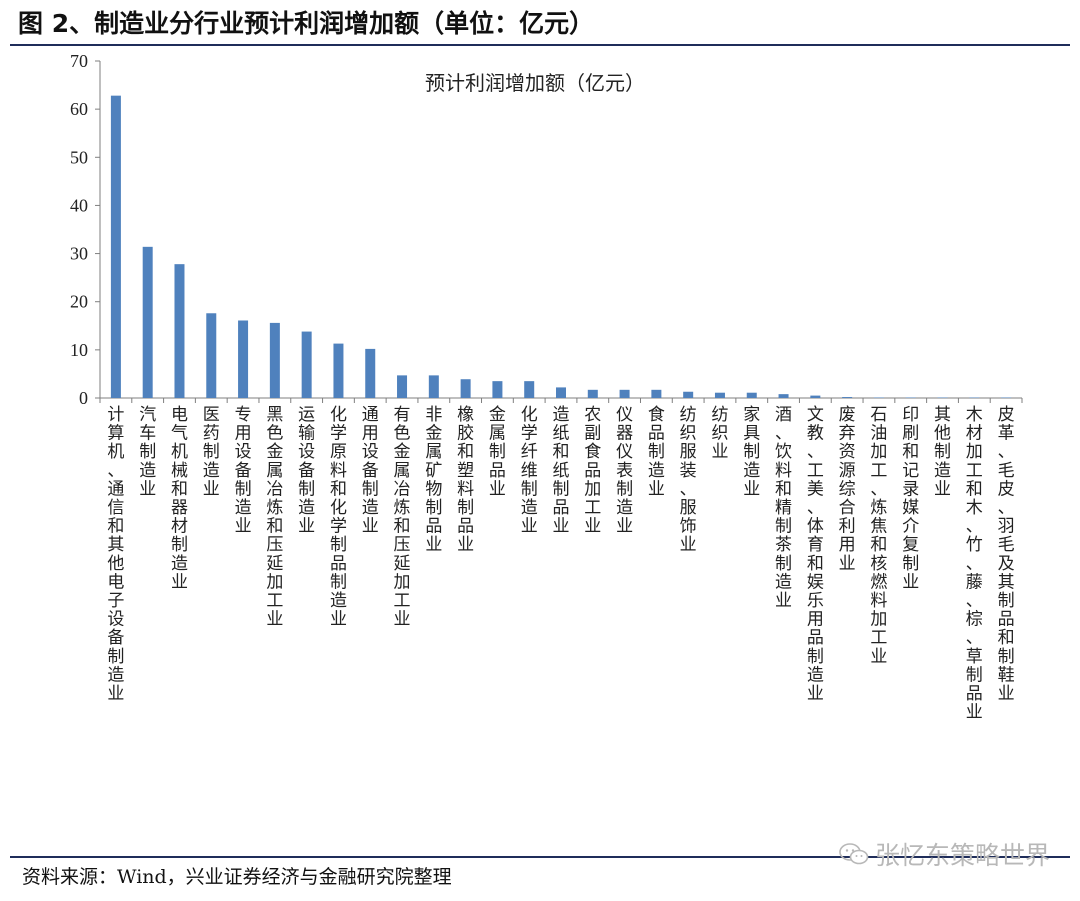 This screenshot has height=901, width=1080. What do you see at coordinates (179, 498) in the screenshot?
I see `x-category-label: 电气机械和器材制造业` at bounding box center [179, 498].